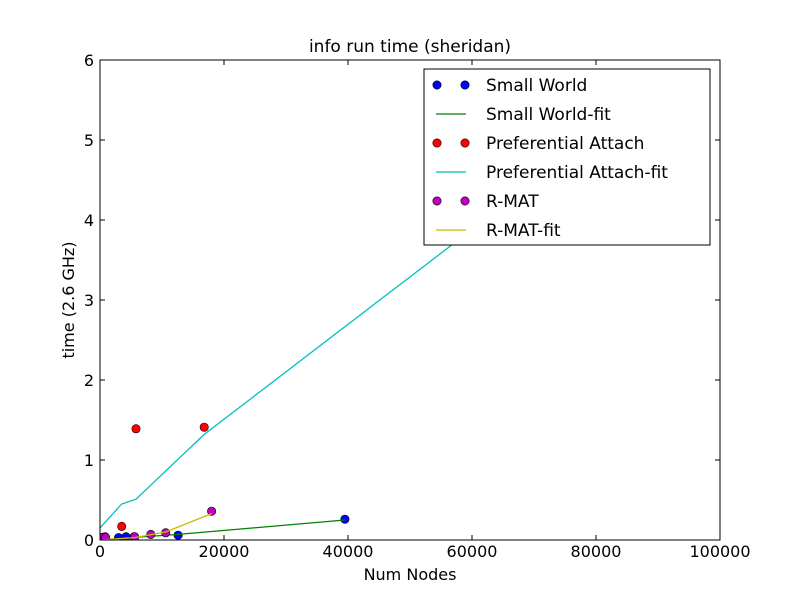 This screenshot has height=600, width=800. Describe the element at coordinates (577, 173) in the screenshot. I see `legend-label-preferential-attach-fit: Preferential Attach-fit` at that location.